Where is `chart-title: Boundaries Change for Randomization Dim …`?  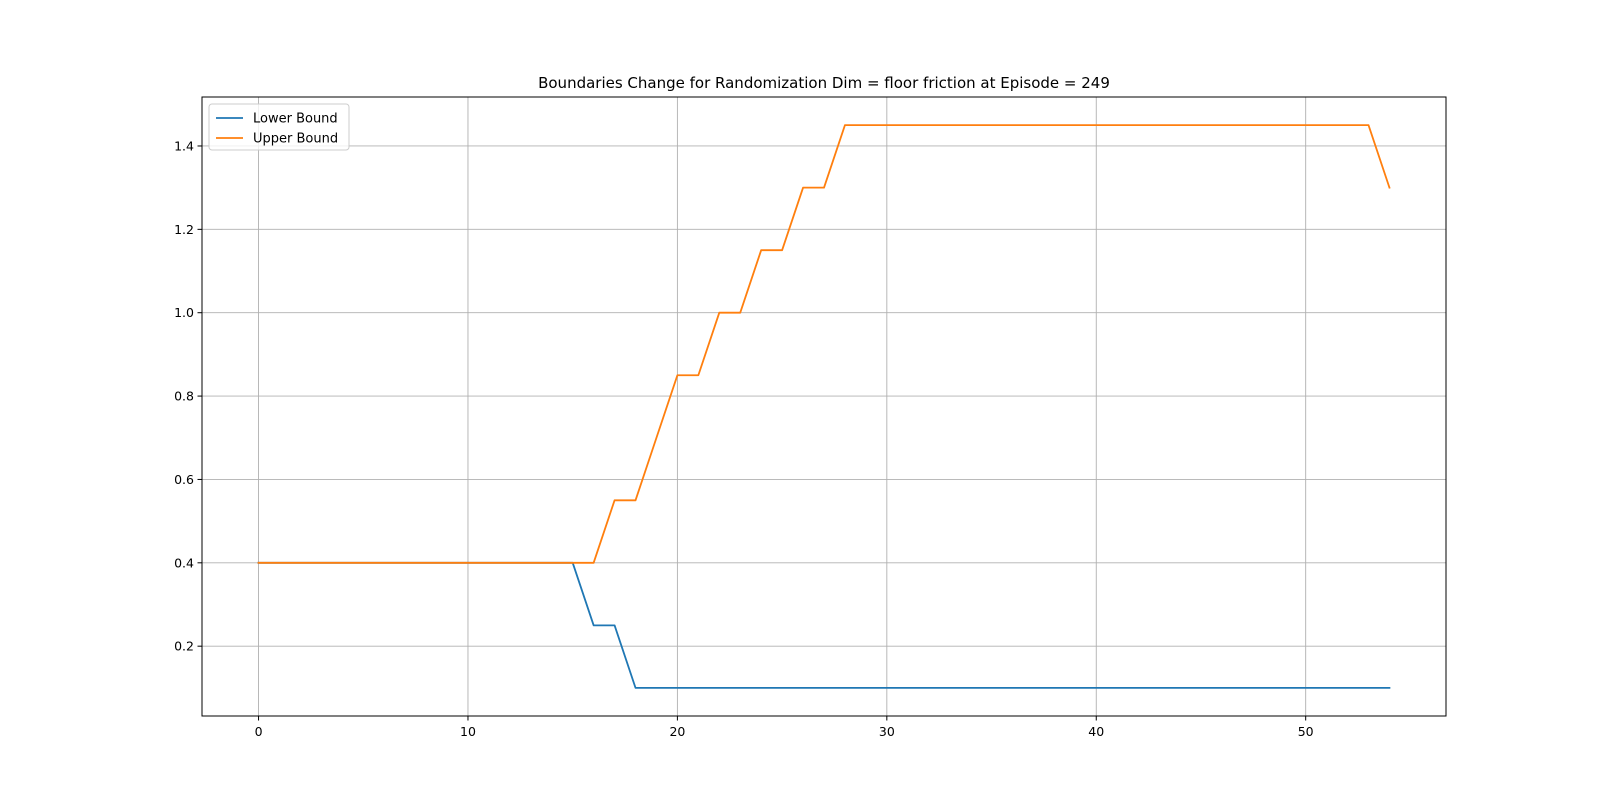
chart-title: Boundaries Change for Randomization Dim … is located at coordinates (824, 83).